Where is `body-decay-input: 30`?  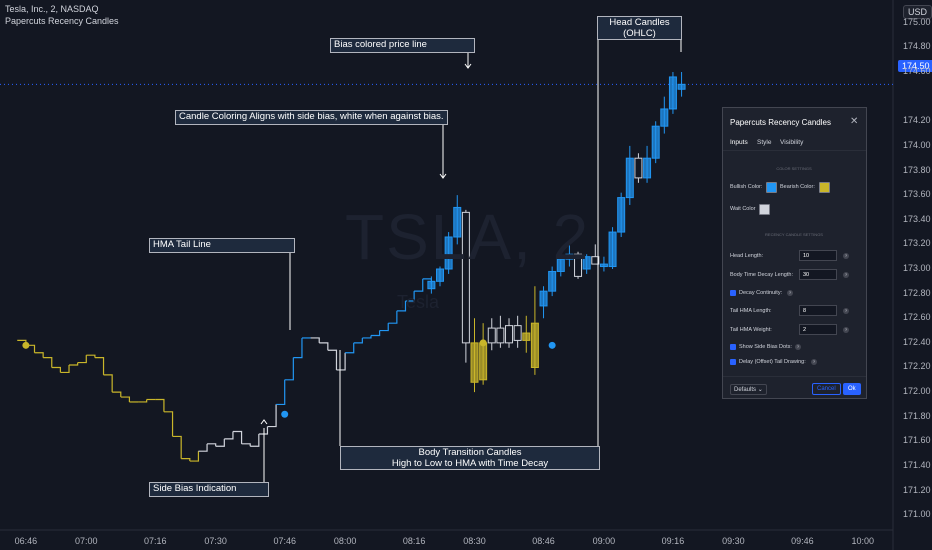
body-decay-input: 30 is located at coordinates (818, 274).